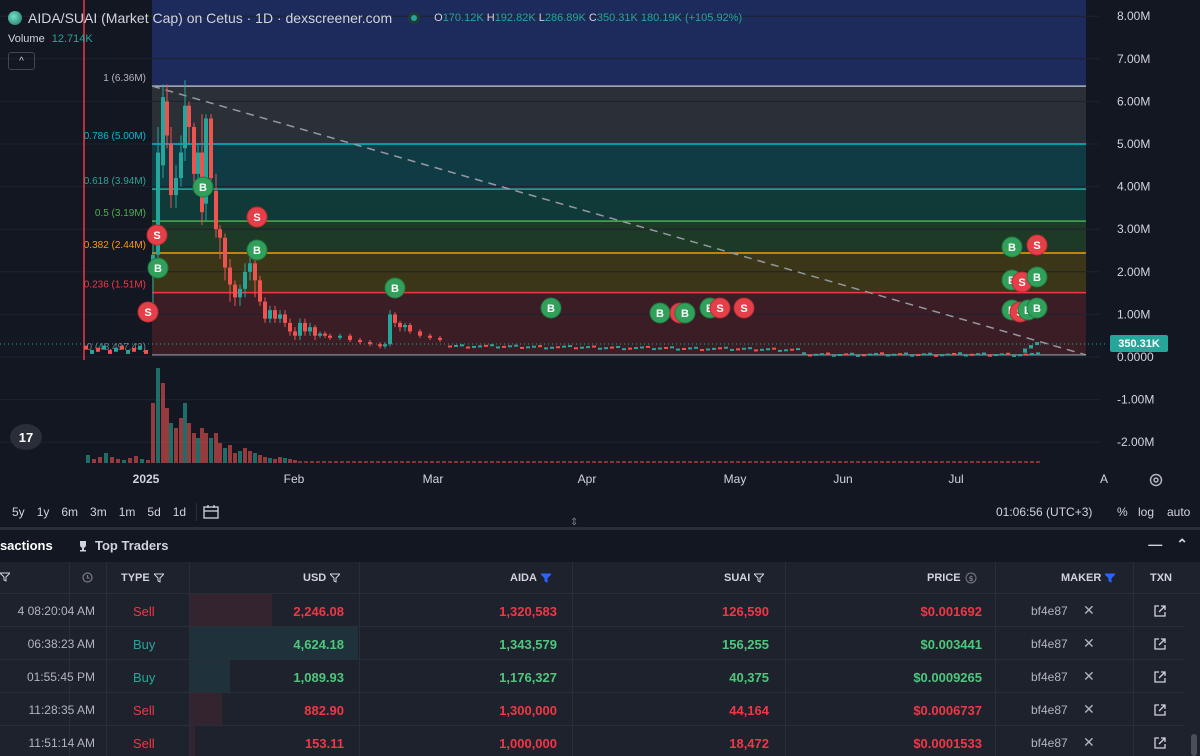 This screenshot has width=1200, height=756. I want to click on date-range-icon, so click(211, 512).